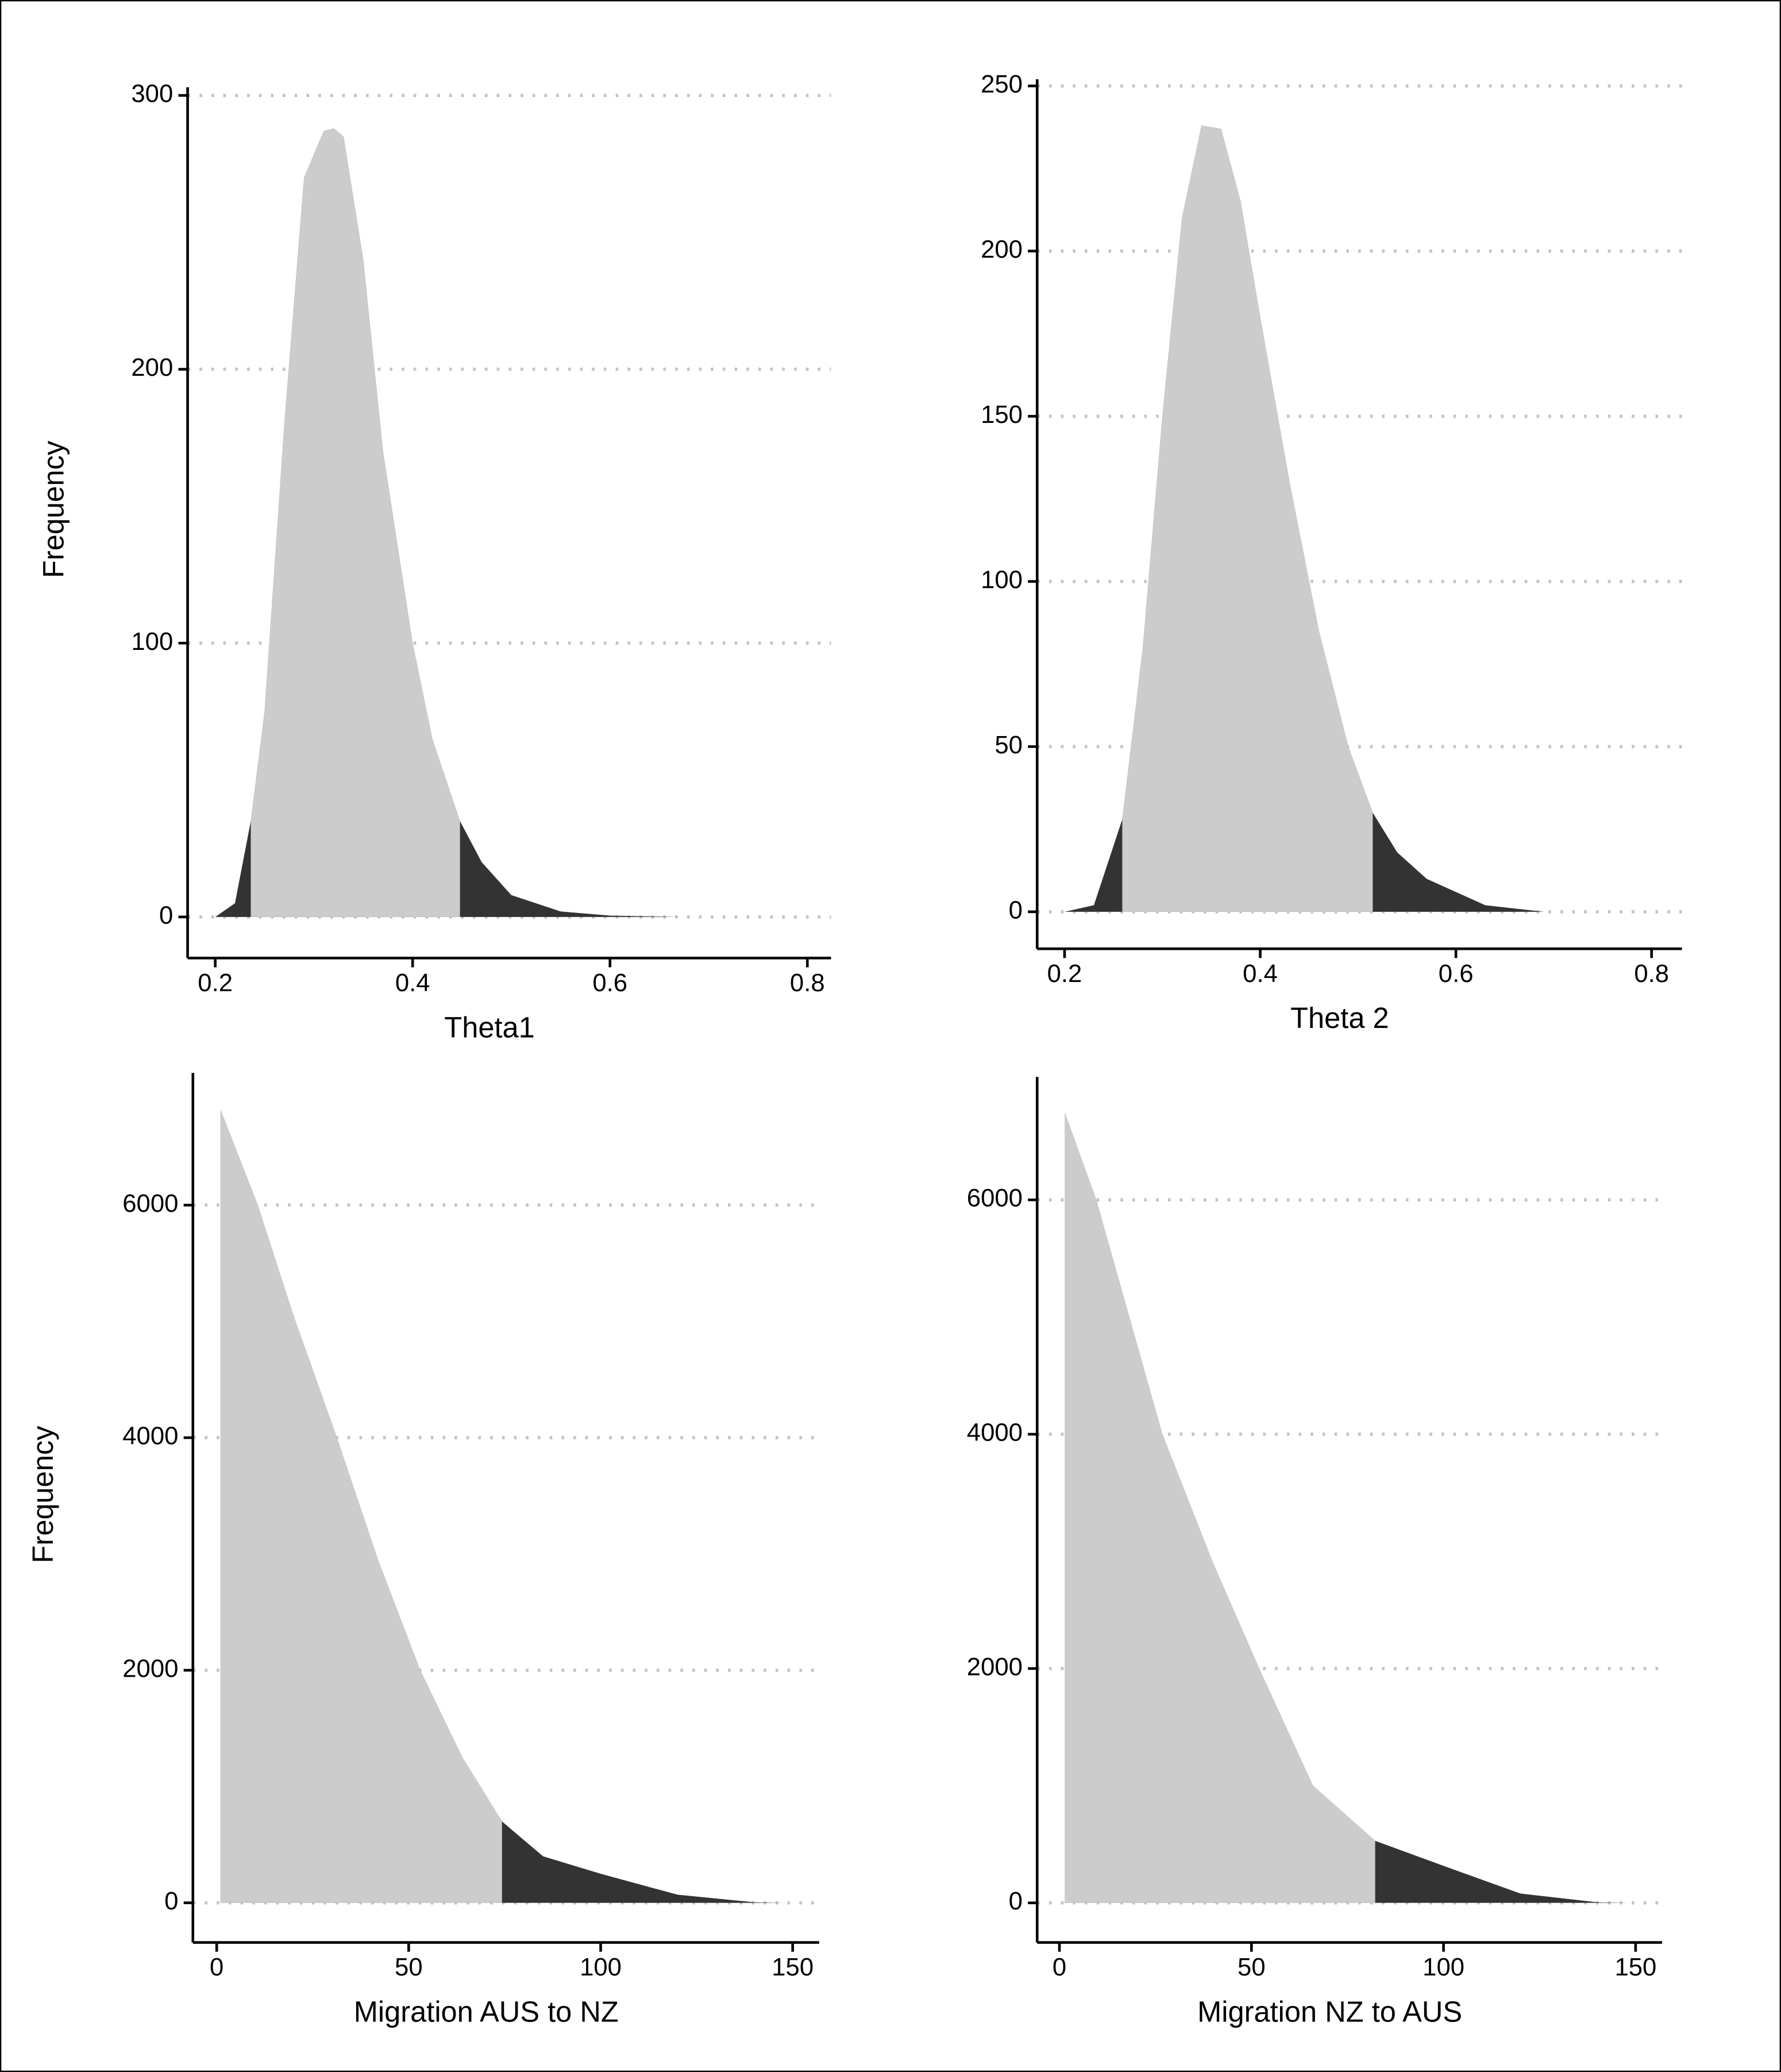  I want to click on x-axis-title: Theta 2, so click(1339, 1018).